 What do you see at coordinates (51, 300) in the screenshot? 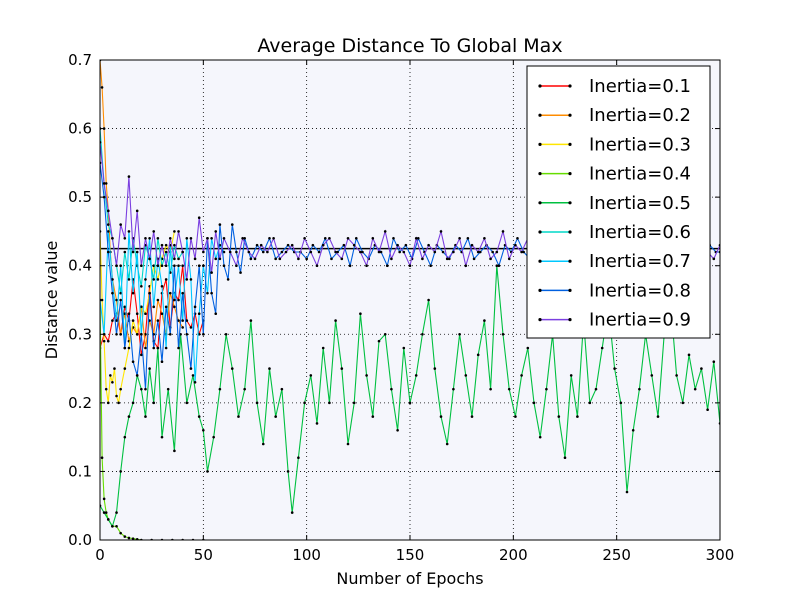
I see `y-axis-label: Distance value` at bounding box center [51, 300].